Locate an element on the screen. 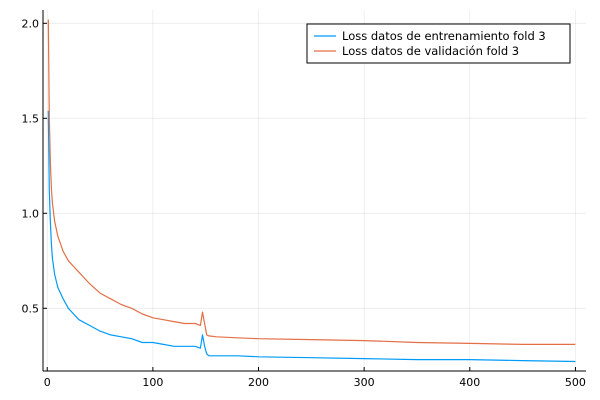  y-tick-label: 1.0 is located at coordinates (31, 213).